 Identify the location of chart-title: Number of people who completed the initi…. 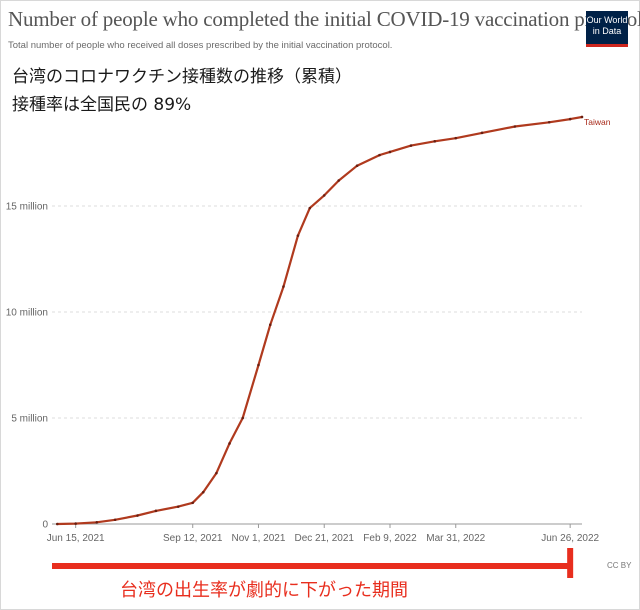
(324, 19).